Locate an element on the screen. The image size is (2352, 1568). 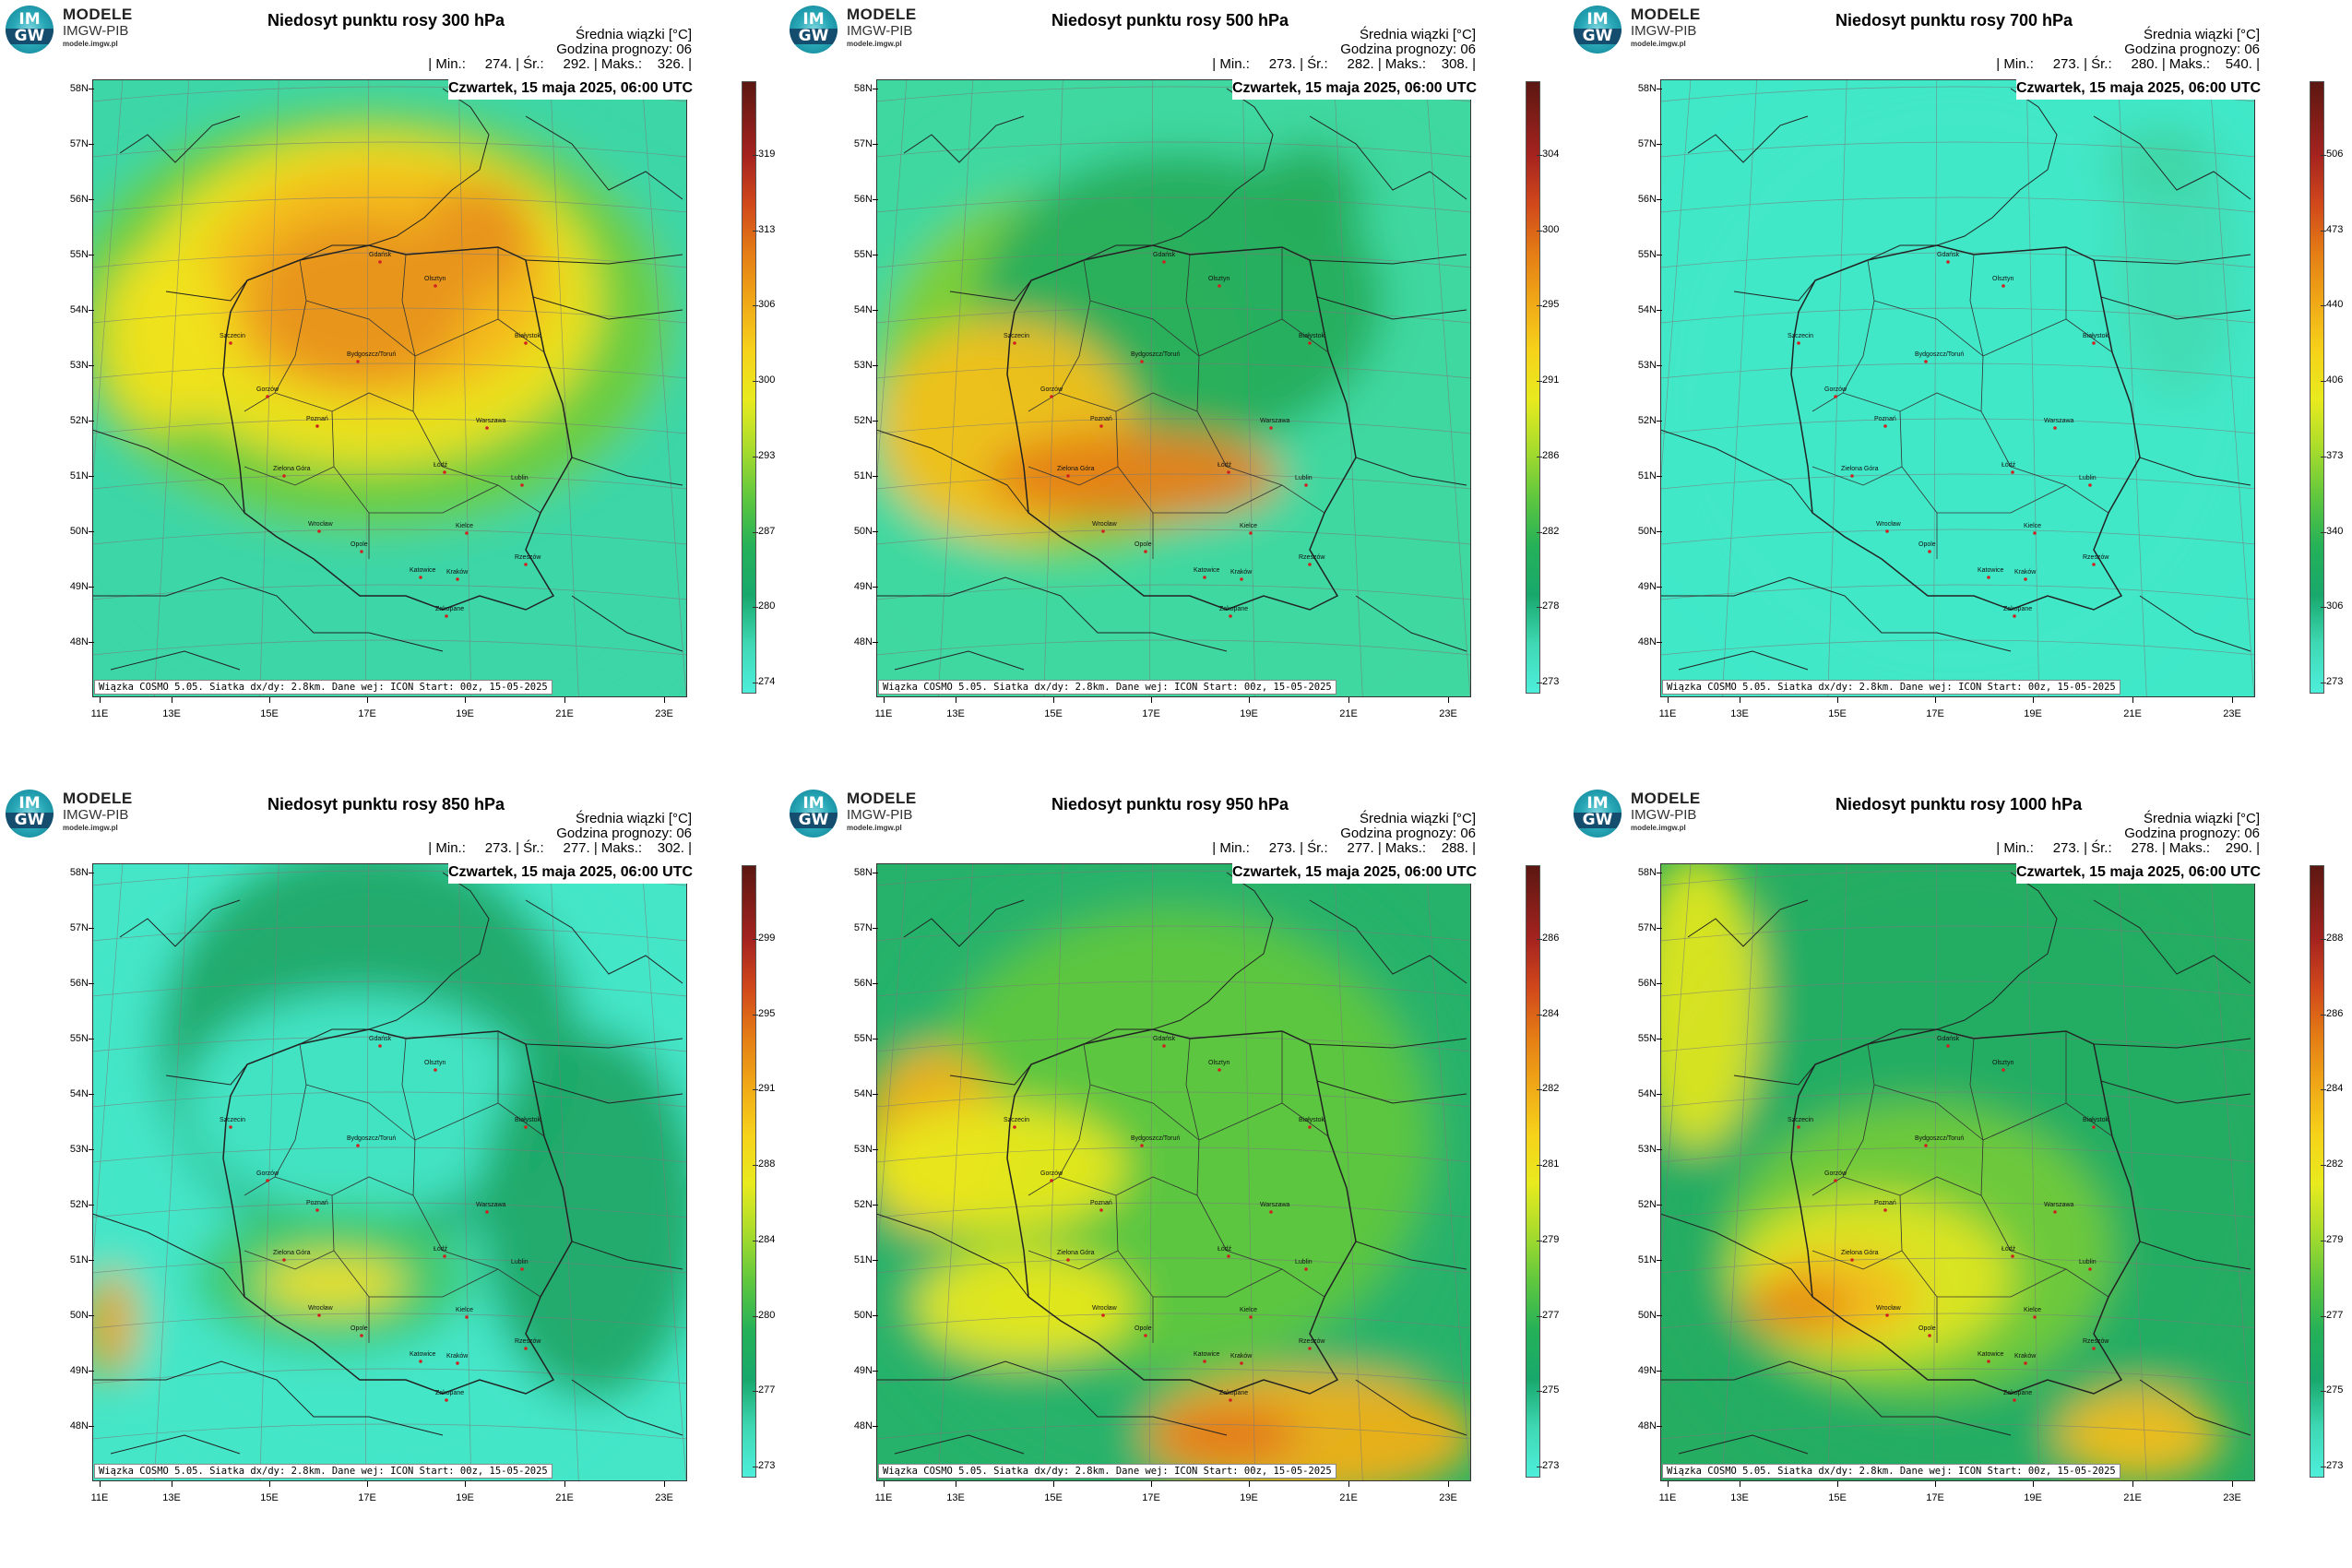
color-scale-label: 284 is located at coordinates (1551, 1013).